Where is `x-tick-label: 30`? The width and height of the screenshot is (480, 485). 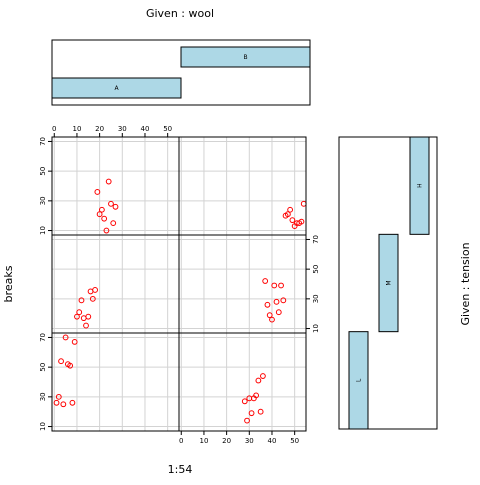
x-tick-label: 30 is located at coordinates (249, 441).